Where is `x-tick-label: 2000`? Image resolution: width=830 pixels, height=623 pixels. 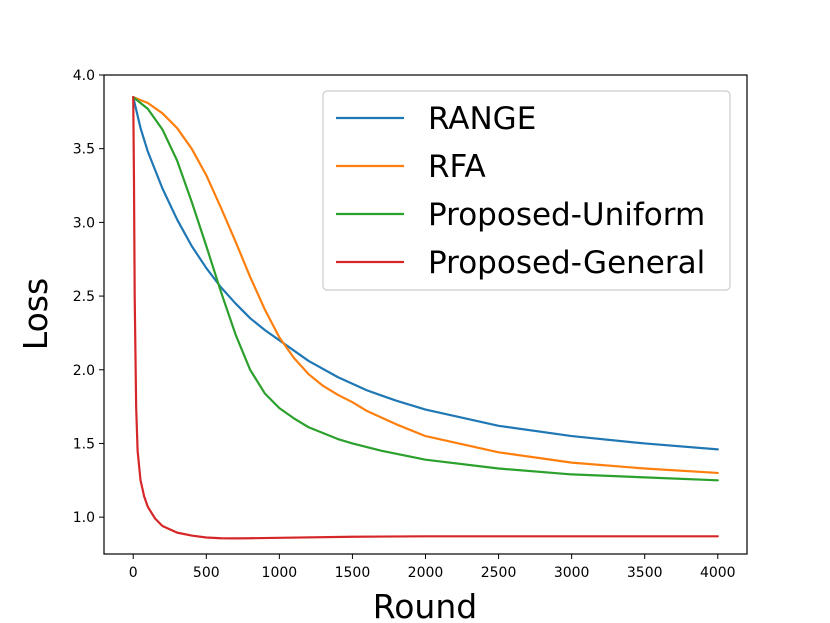 x-tick-label: 2000 is located at coordinates (426, 573).